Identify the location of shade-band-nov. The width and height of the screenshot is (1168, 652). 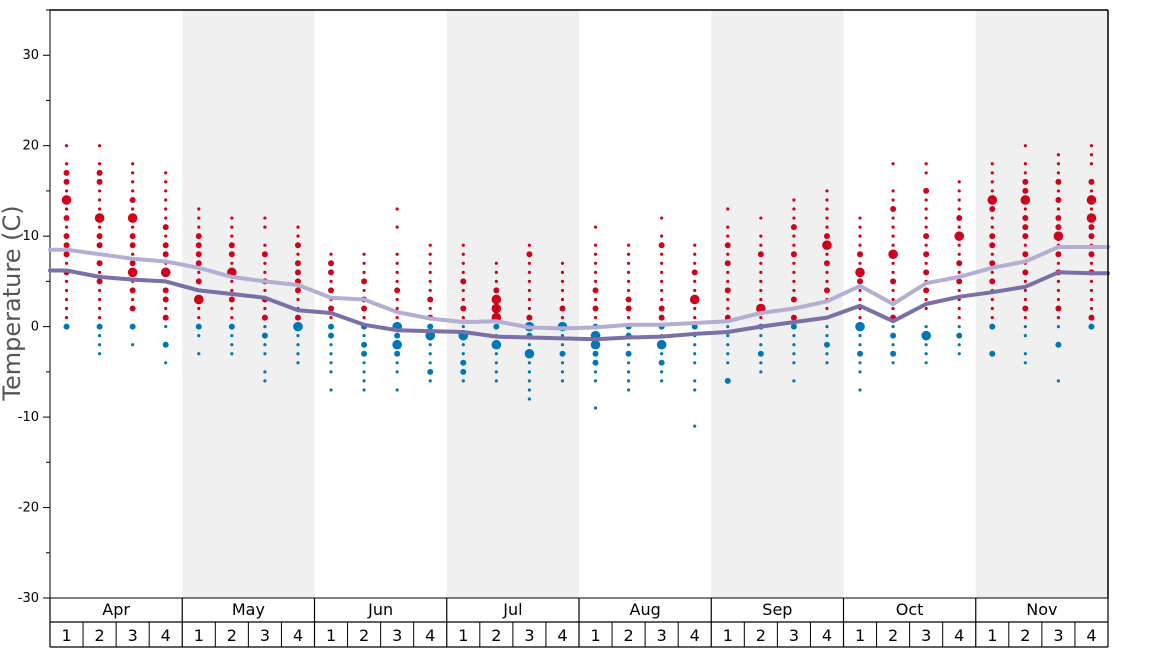
(1041, 304).